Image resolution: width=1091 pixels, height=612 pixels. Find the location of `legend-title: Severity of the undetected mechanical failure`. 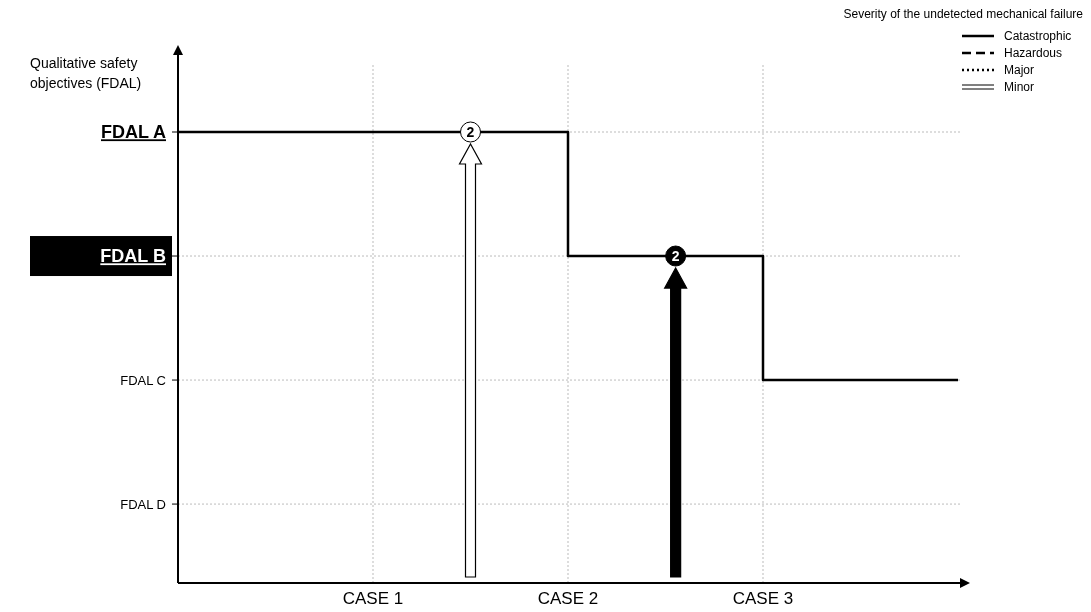

legend-title: Severity of the undetected mechanical failure is located at coordinates (963, 14).